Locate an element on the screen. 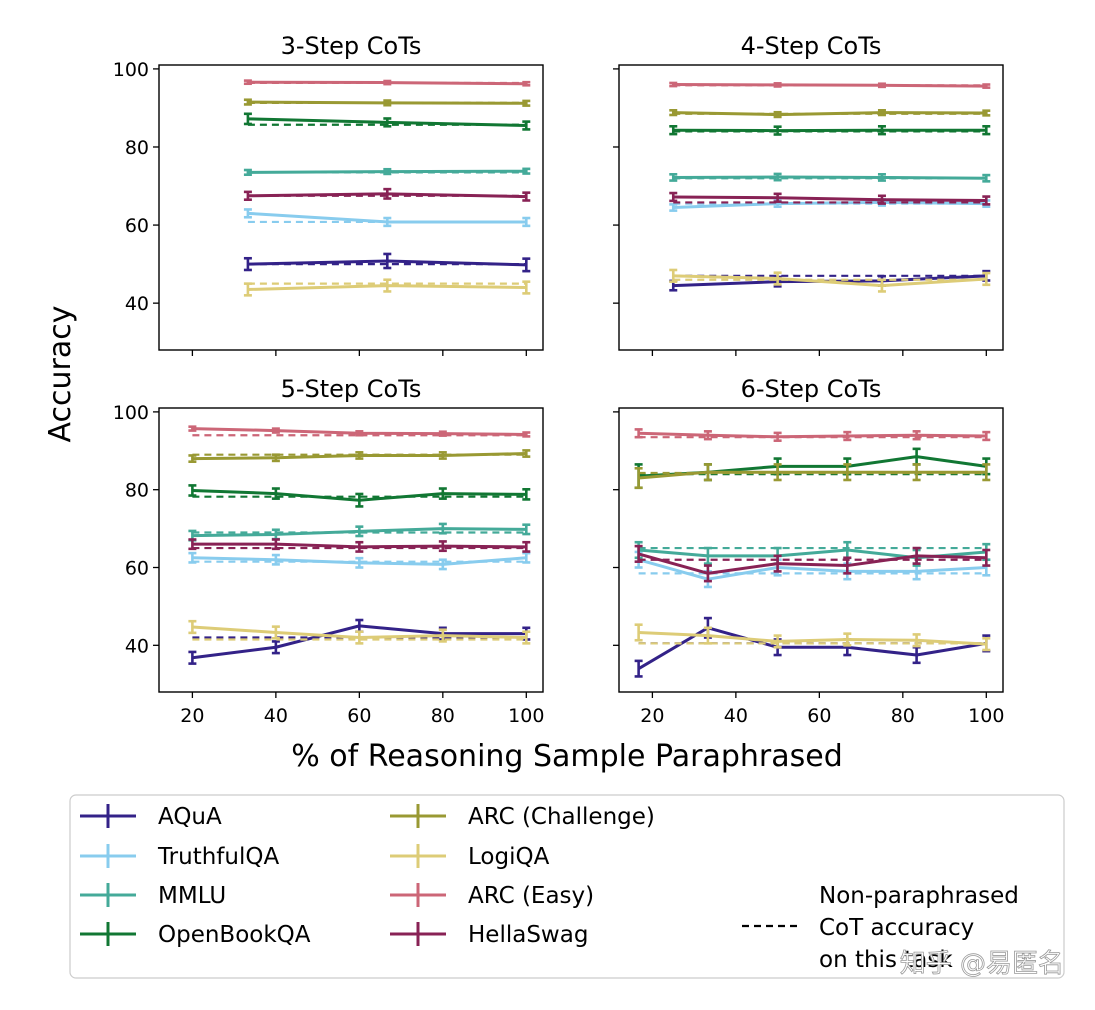  series-aqua is located at coordinates (812, 647).